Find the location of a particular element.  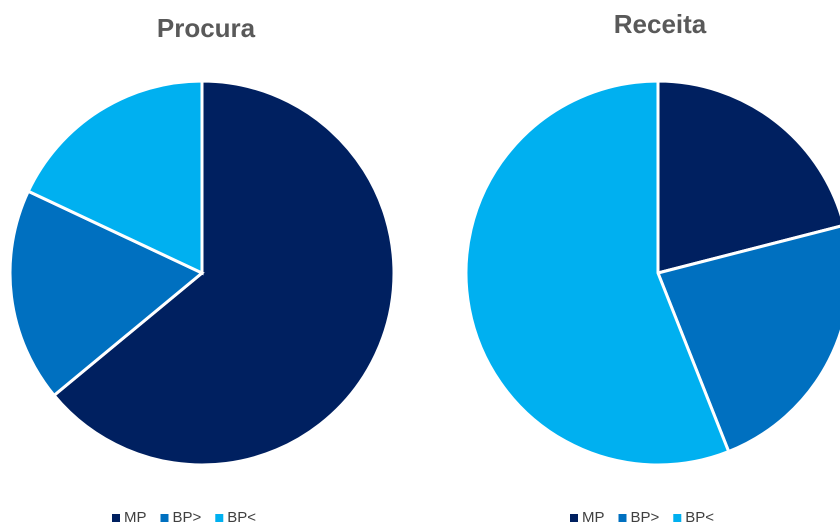

chart-title: Receita is located at coordinates (660, 24).